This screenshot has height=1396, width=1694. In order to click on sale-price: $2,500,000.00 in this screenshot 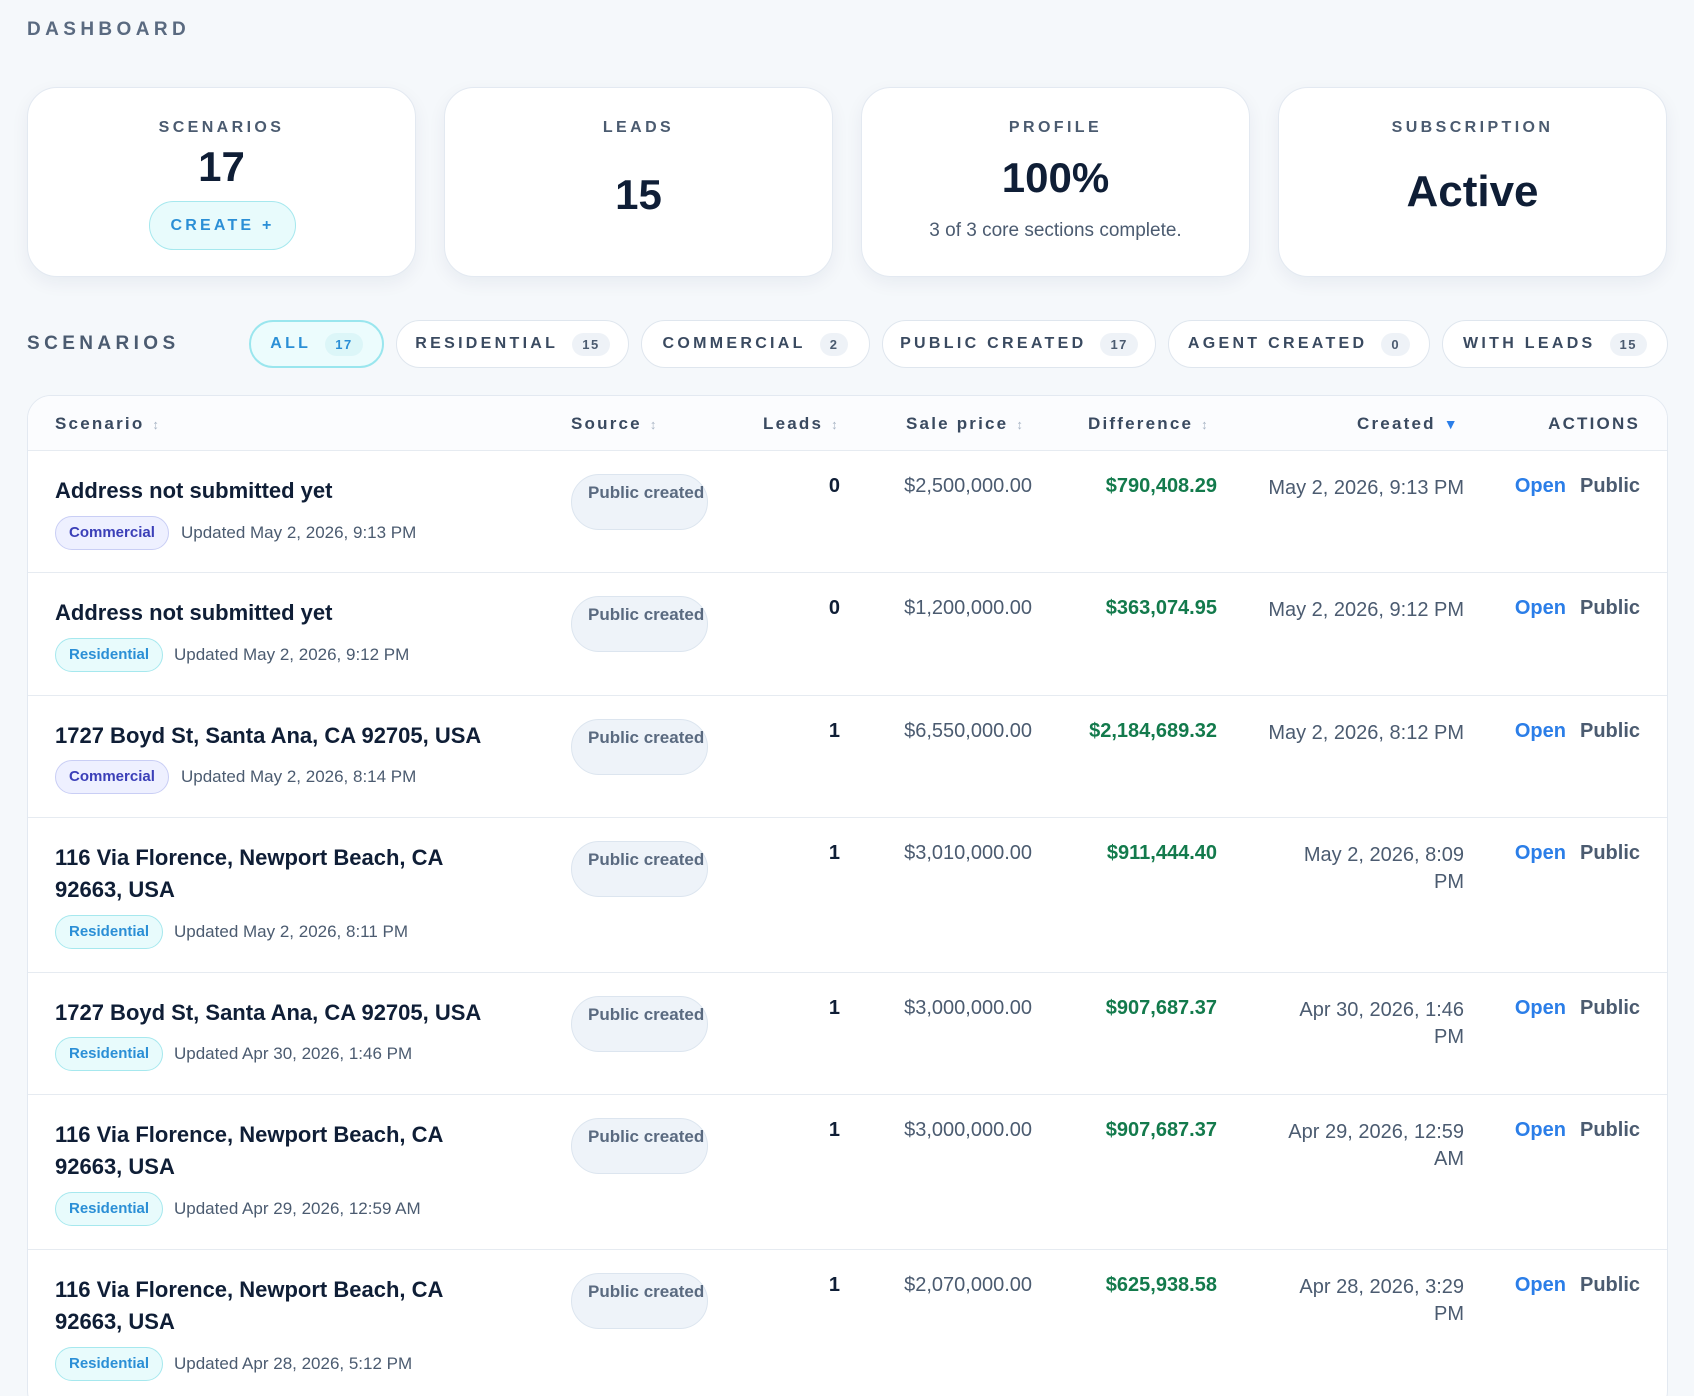, I will do `click(968, 486)`.